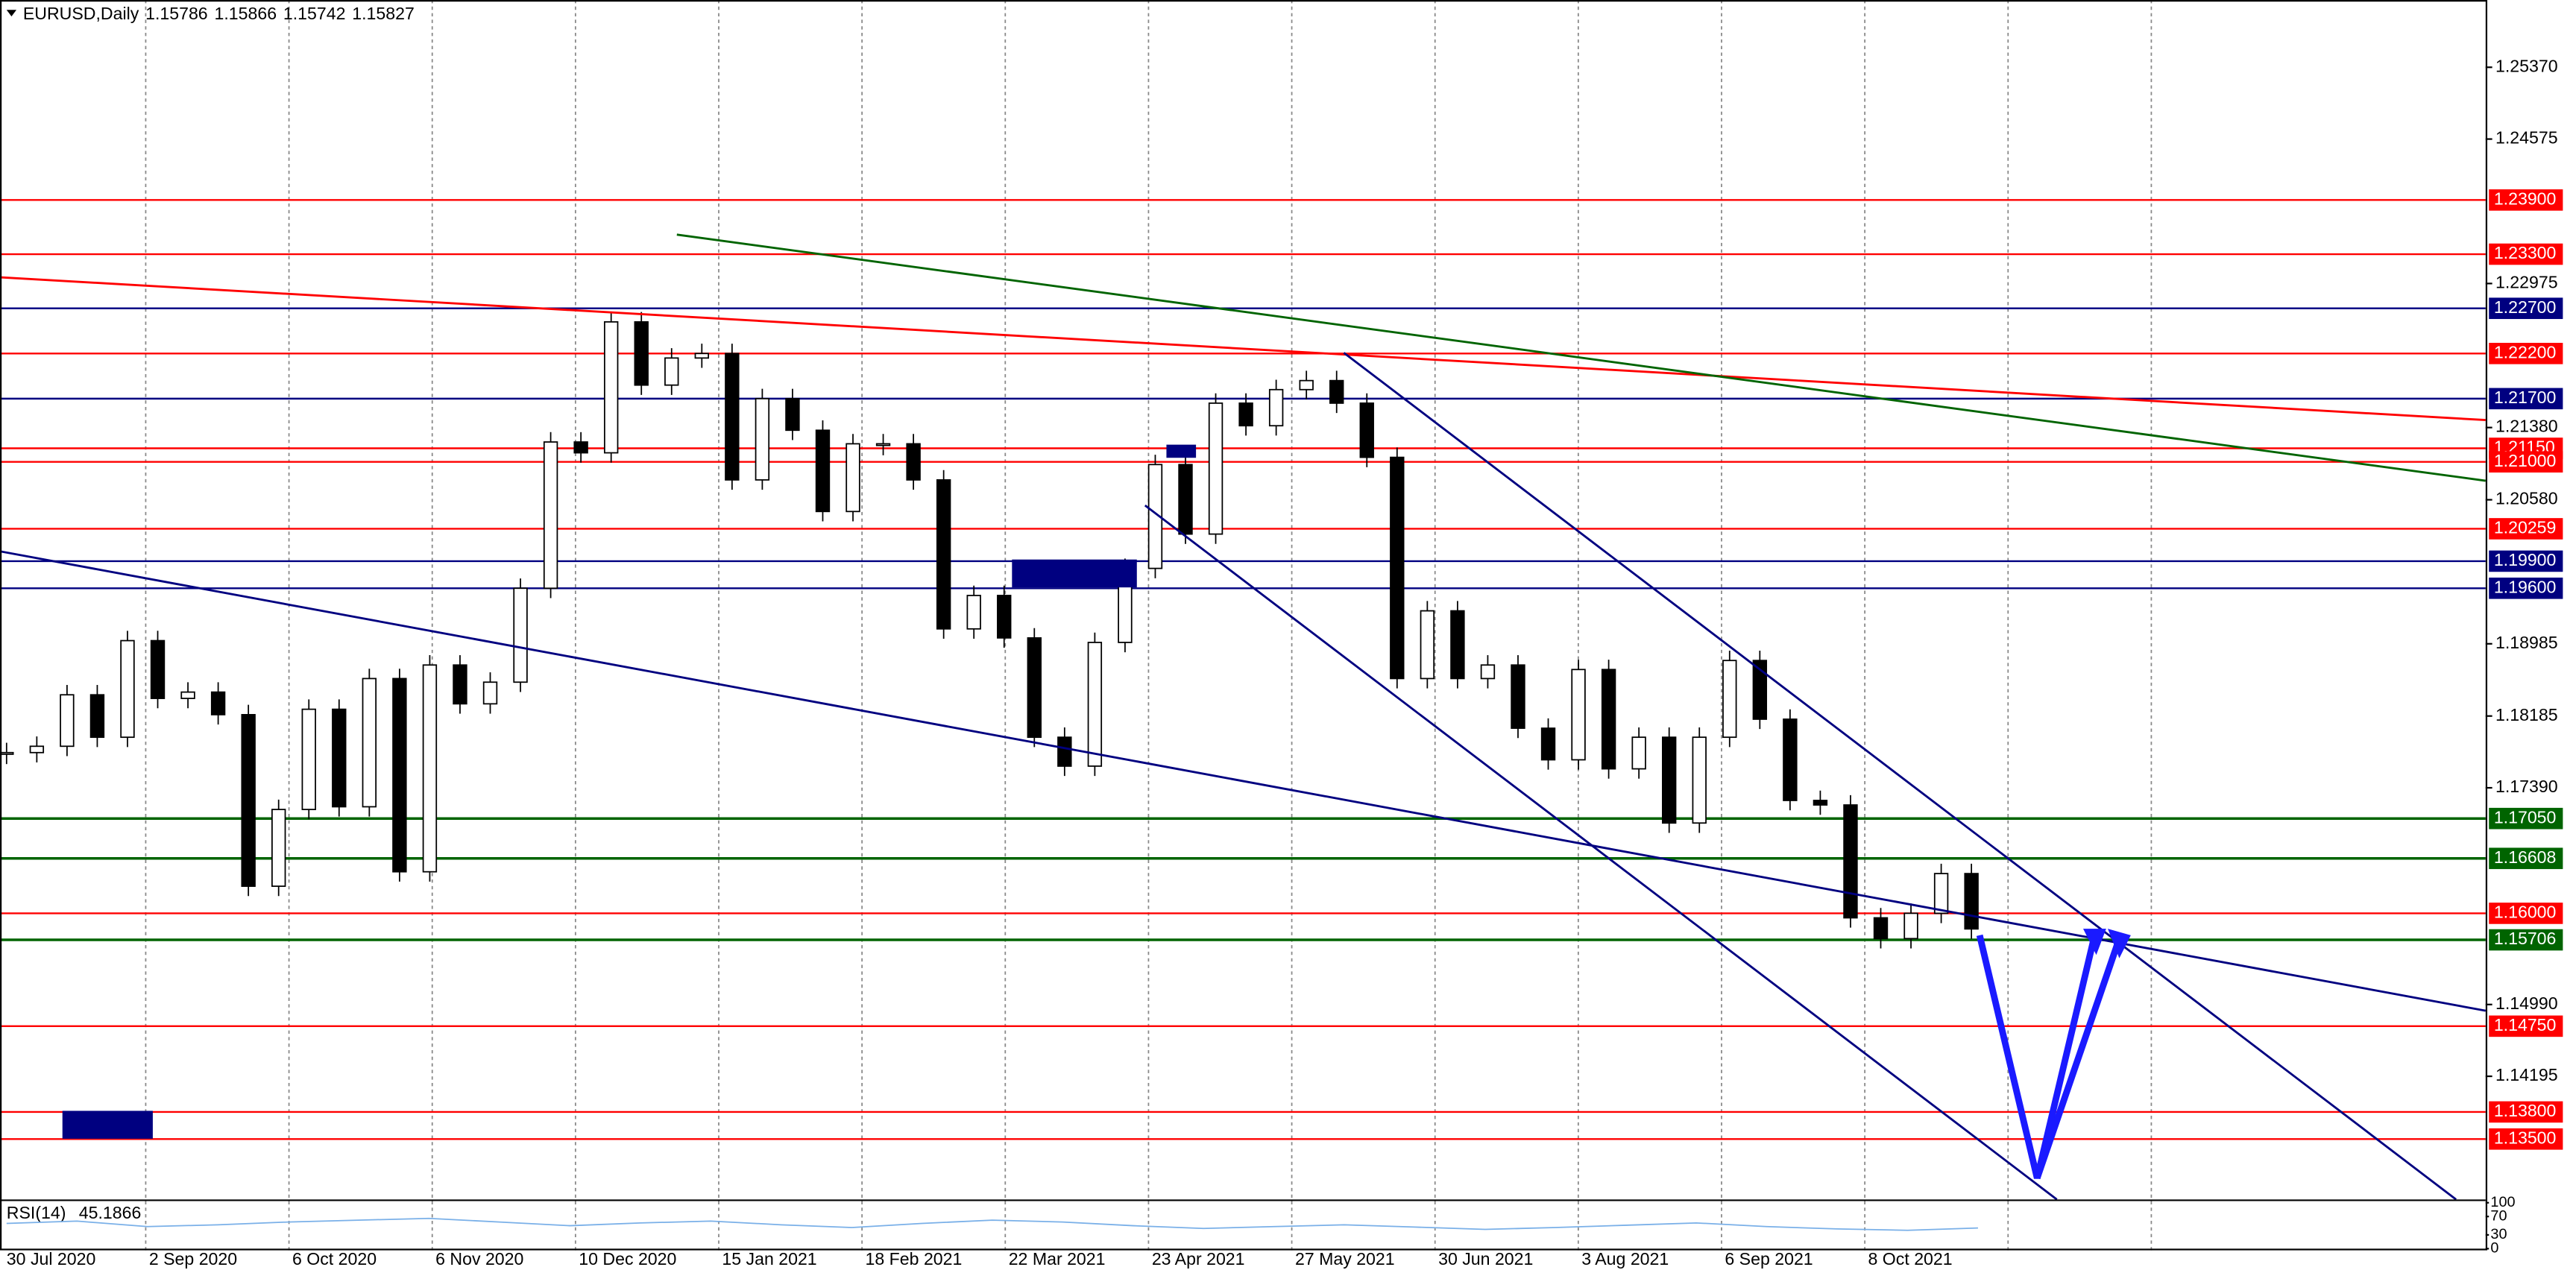 This screenshot has height=1270, width=2576. What do you see at coordinates (2078, 1058) in the screenshot?
I see `forecast-arrow` at bounding box center [2078, 1058].